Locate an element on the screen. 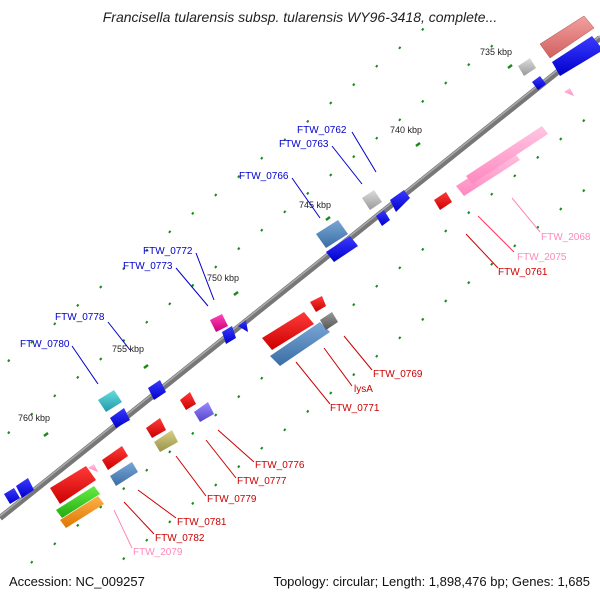 This screenshot has height=600, width=600. label-FTW_0776: FTW_0776 is located at coordinates (280, 465).